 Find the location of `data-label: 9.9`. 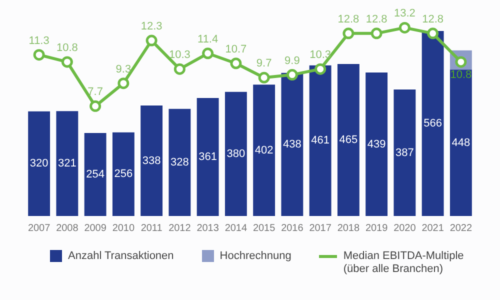

data-label: 9.9 is located at coordinates (292, 60).